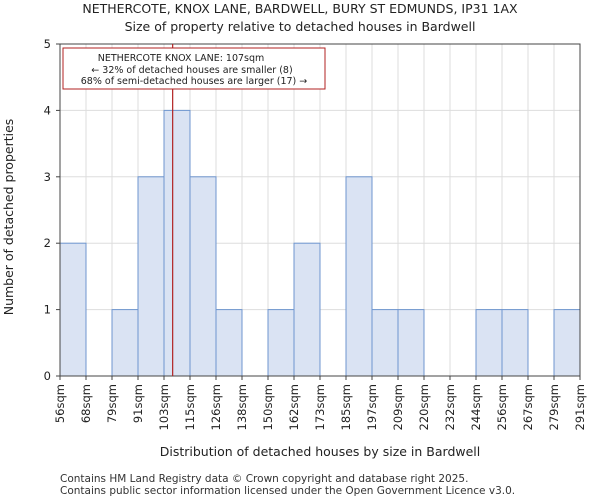 This screenshot has width=600, height=500. What do you see at coordinates (528, 407) in the screenshot?
I see `x-tick-label: 267sqm` at bounding box center [528, 407].